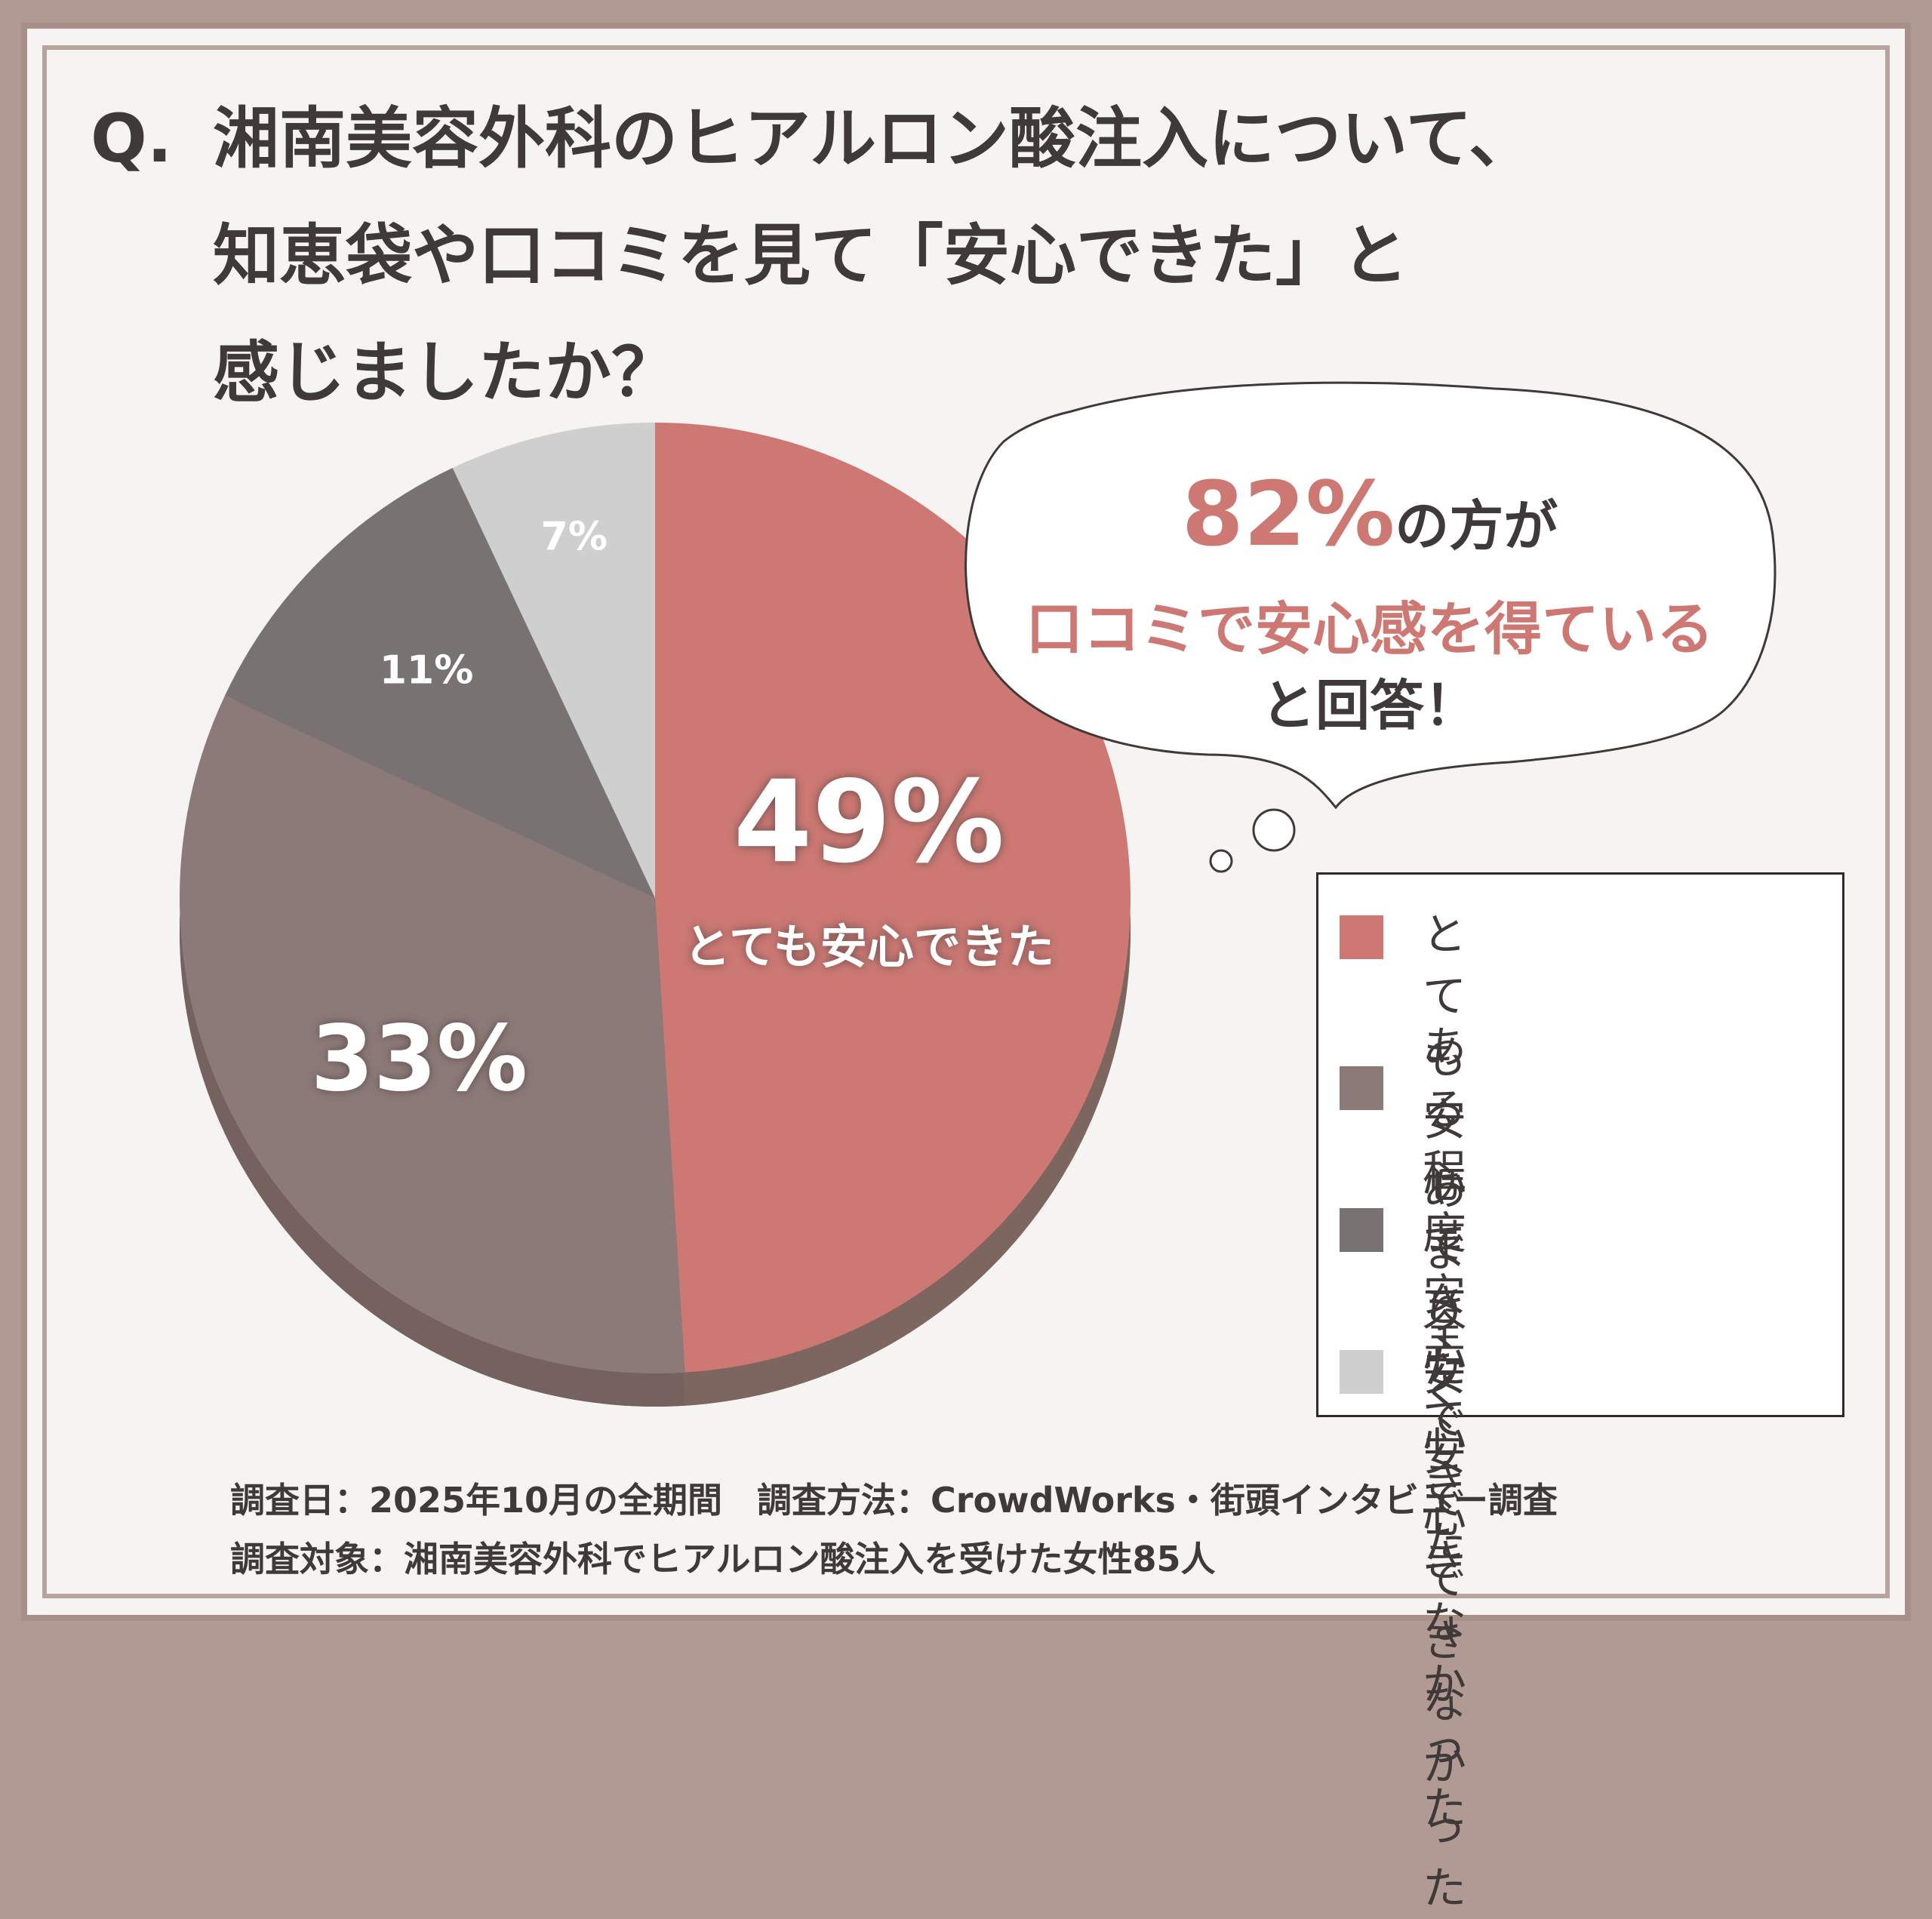 This screenshot has width=1932, height=1919. I want to click on pie-label-somewhat-reassured: 33%, so click(419, 1059).